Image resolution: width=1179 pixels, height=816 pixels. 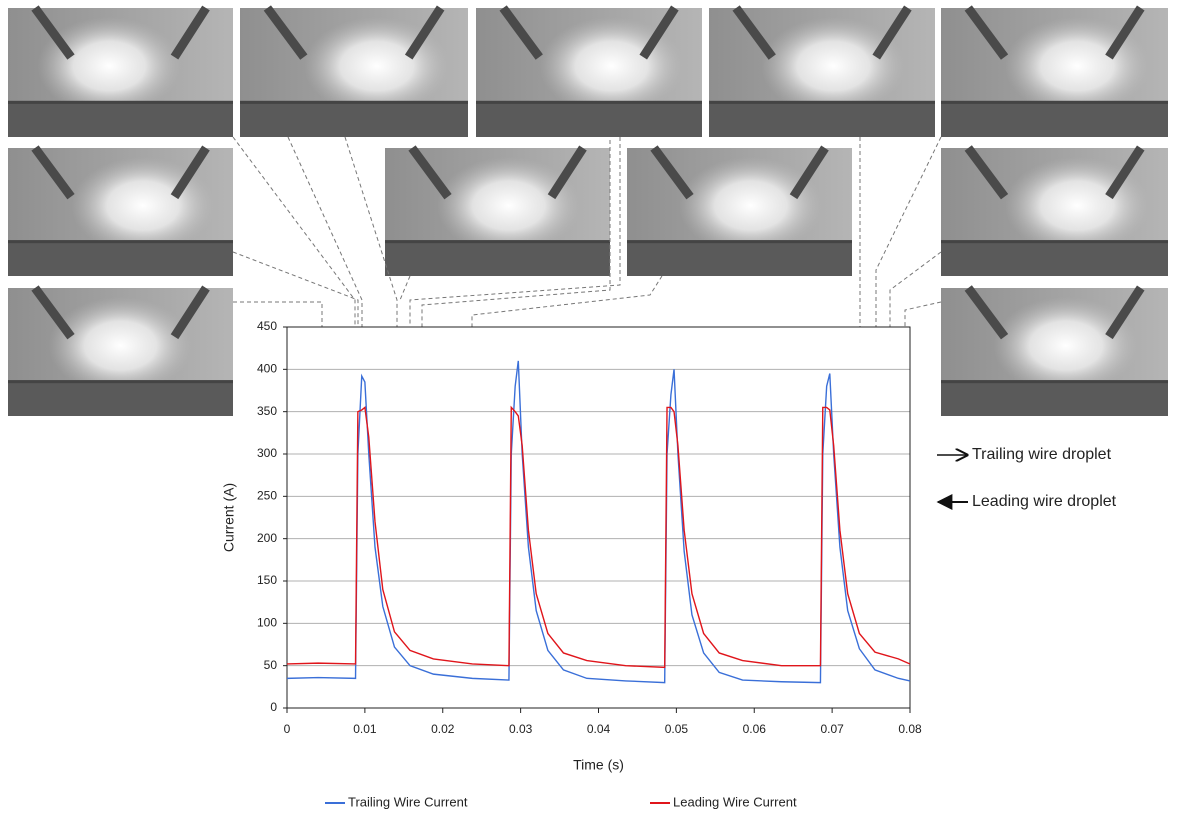 What do you see at coordinates (267, 496) in the screenshot?
I see `y-tick-label: 250` at bounding box center [267, 496].